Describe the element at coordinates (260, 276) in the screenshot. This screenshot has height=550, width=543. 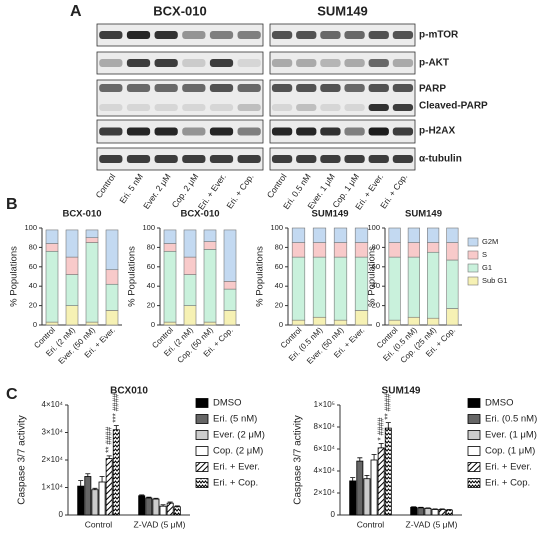
I see `y-axis-label: % Populations` at that location.